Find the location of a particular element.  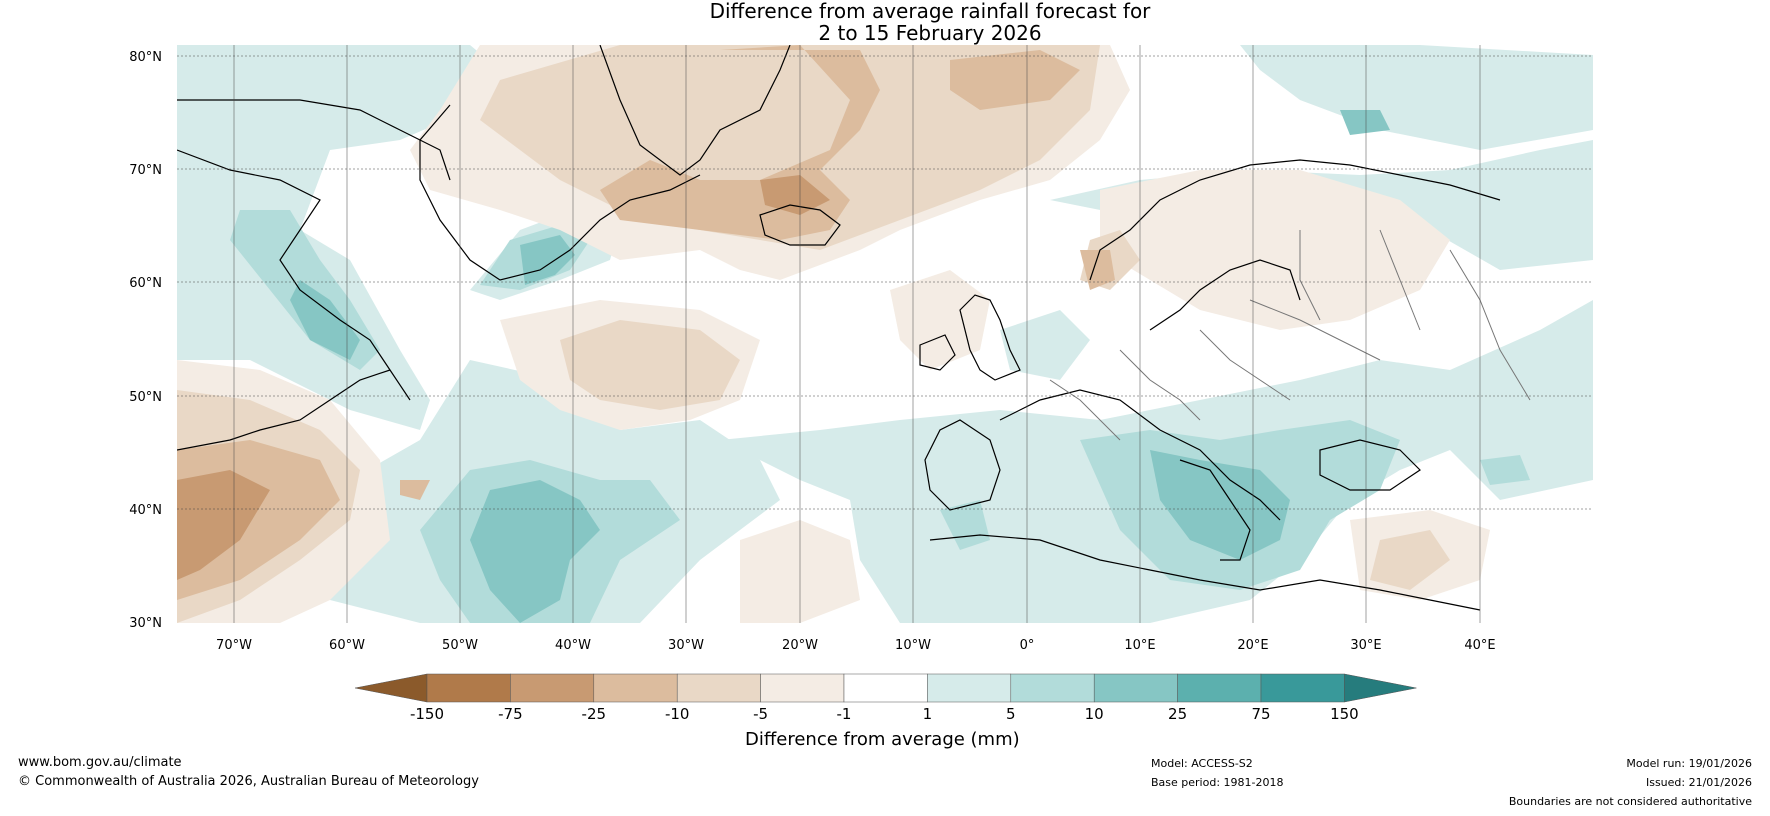

lat-label: 70°N is located at coordinates (145, 170).